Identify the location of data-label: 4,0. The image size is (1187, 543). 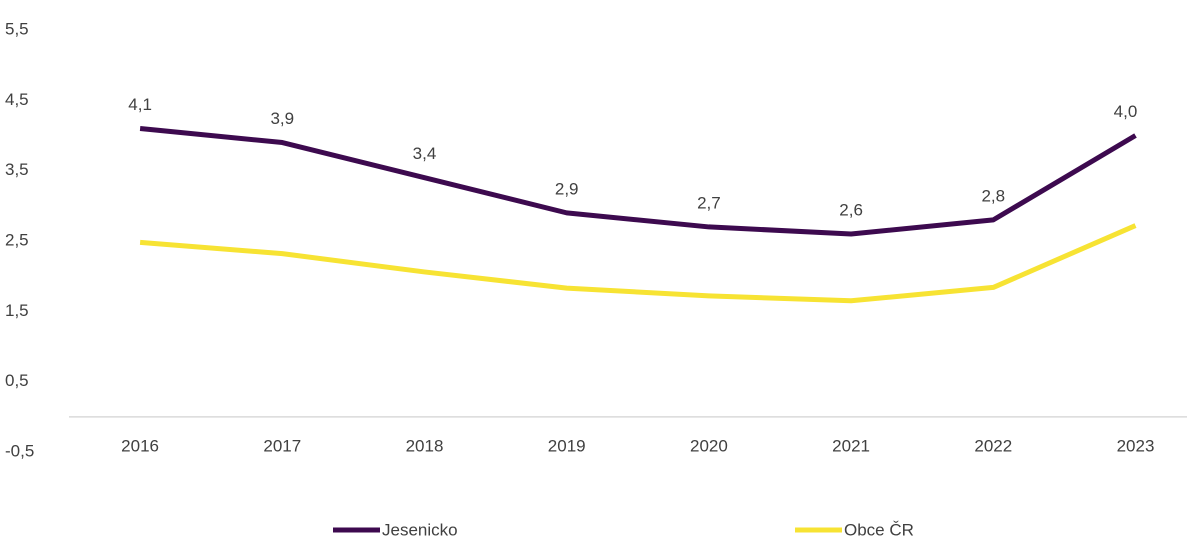
(1126, 111).